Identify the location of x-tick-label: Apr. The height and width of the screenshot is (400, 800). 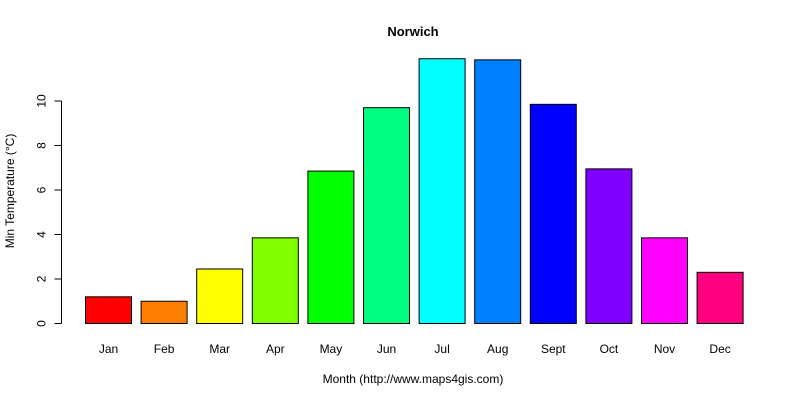
(275, 349).